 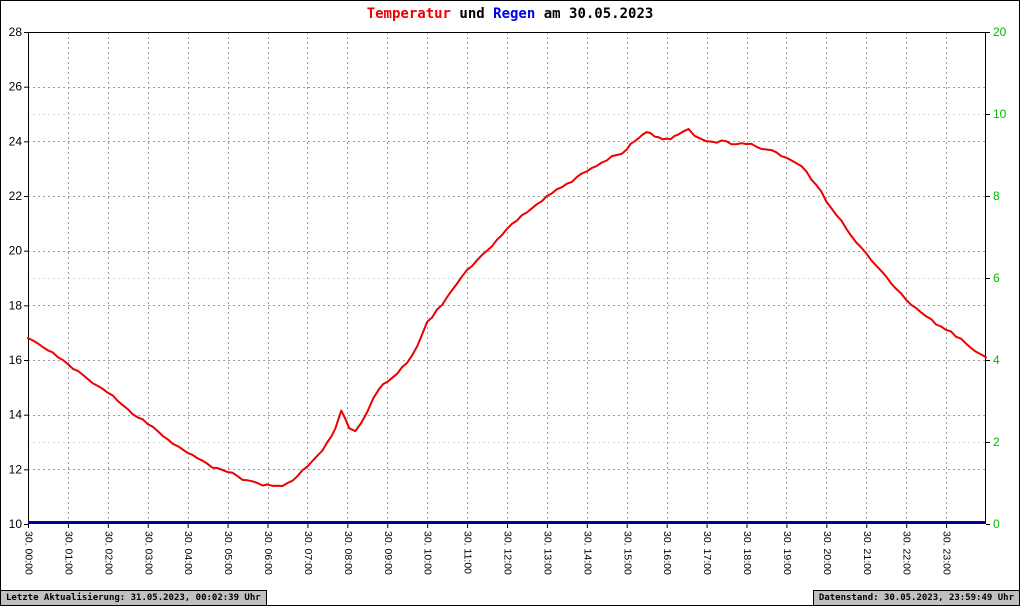 What do you see at coordinates (348, 553) in the screenshot?
I see `x-axis-label: 30. 08:00` at bounding box center [348, 553].